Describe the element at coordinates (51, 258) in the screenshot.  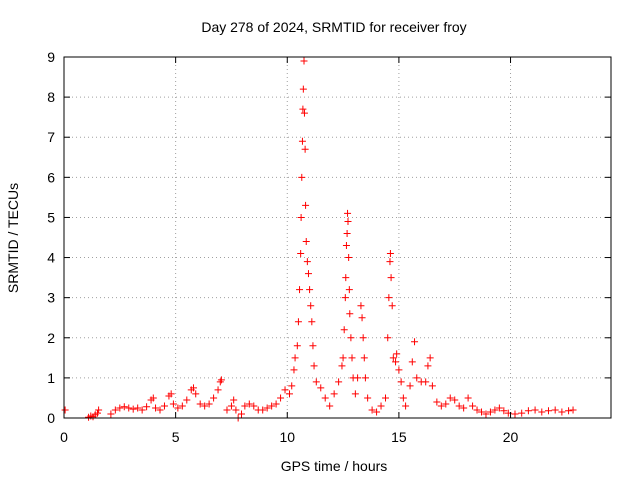
I see `y-tick-label: 4` at that location.